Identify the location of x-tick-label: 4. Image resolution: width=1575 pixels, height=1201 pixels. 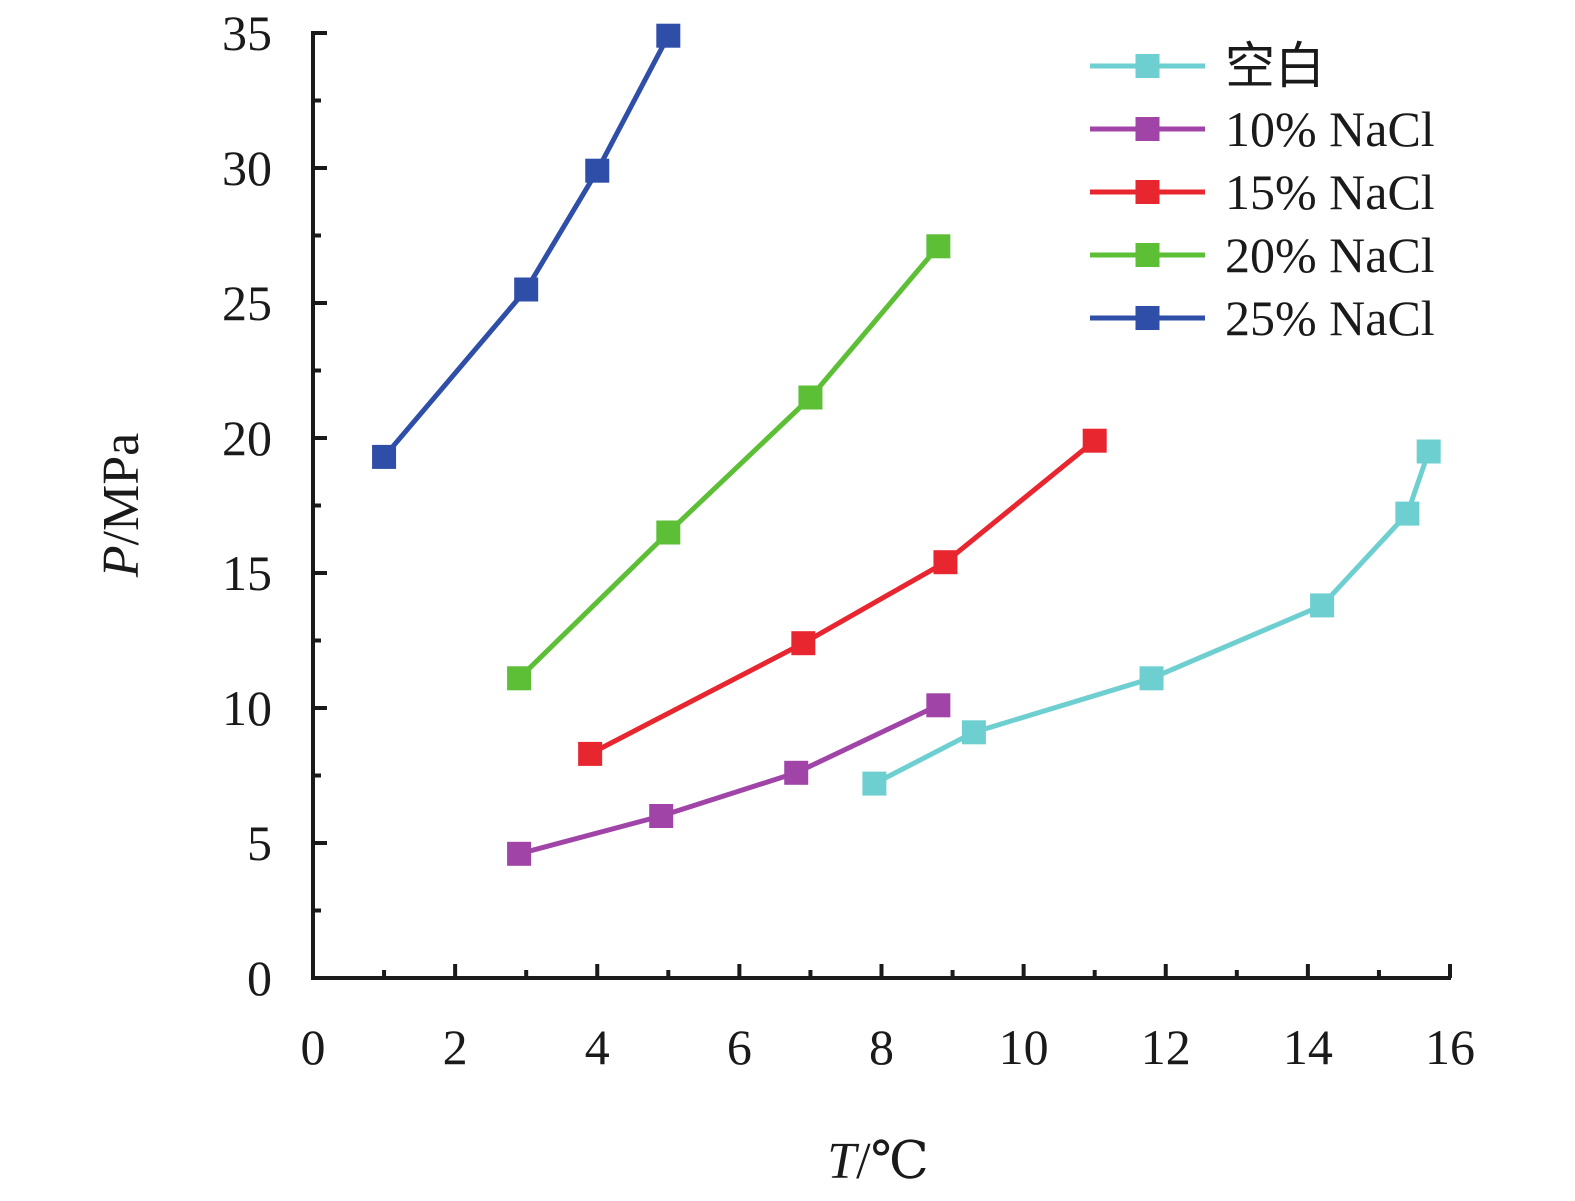
(597, 1047).